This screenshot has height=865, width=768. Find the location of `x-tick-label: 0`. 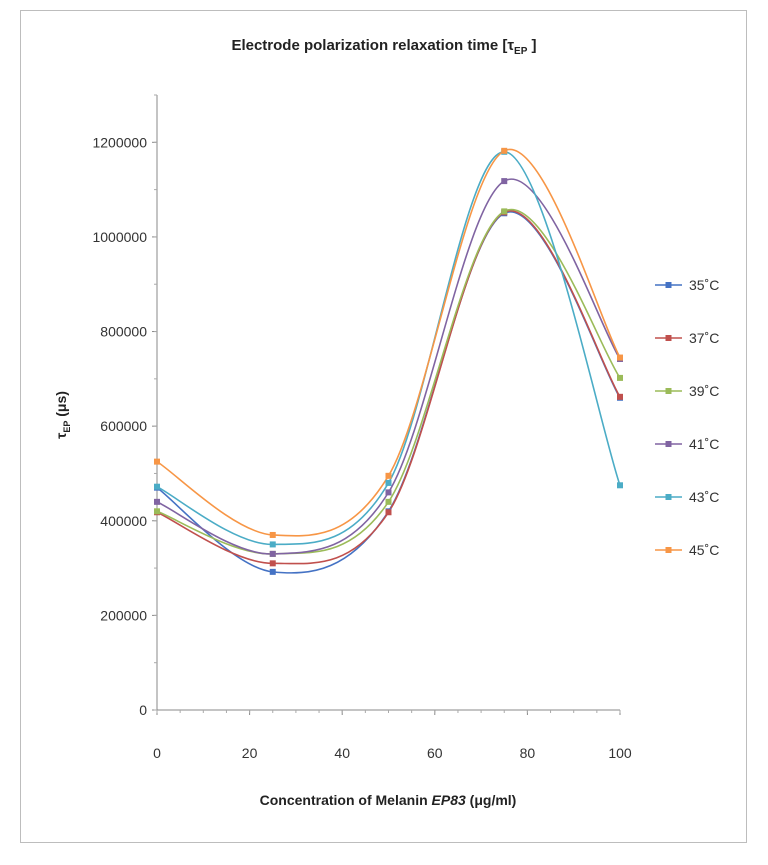

x-tick-label: 0 is located at coordinates (157, 753).